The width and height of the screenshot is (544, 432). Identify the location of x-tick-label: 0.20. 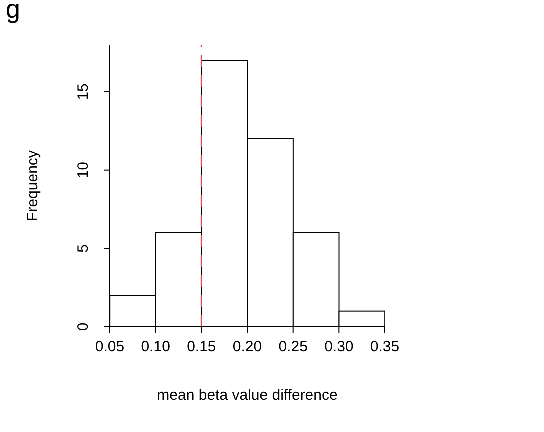
(247, 347).